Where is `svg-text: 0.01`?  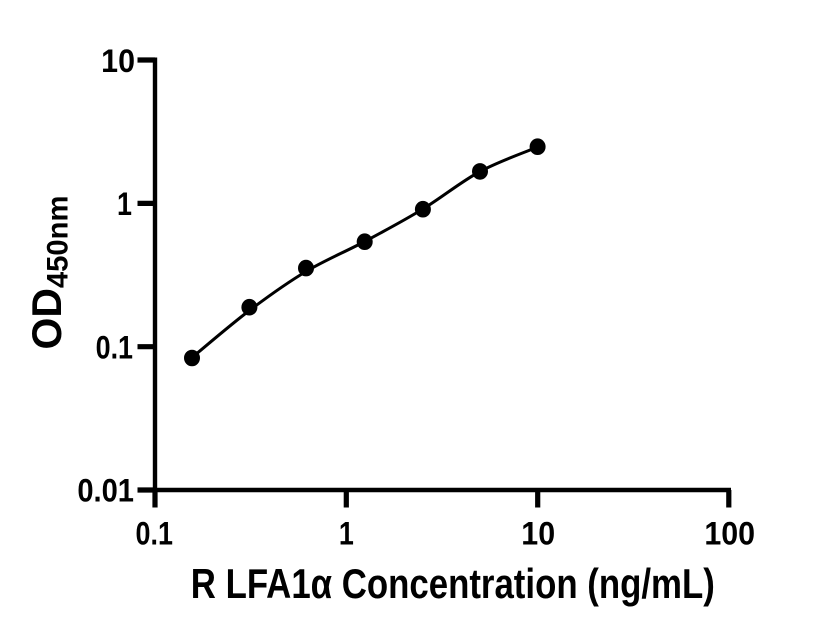
svg-text: 0.01 is located at coordinates (105, 491).